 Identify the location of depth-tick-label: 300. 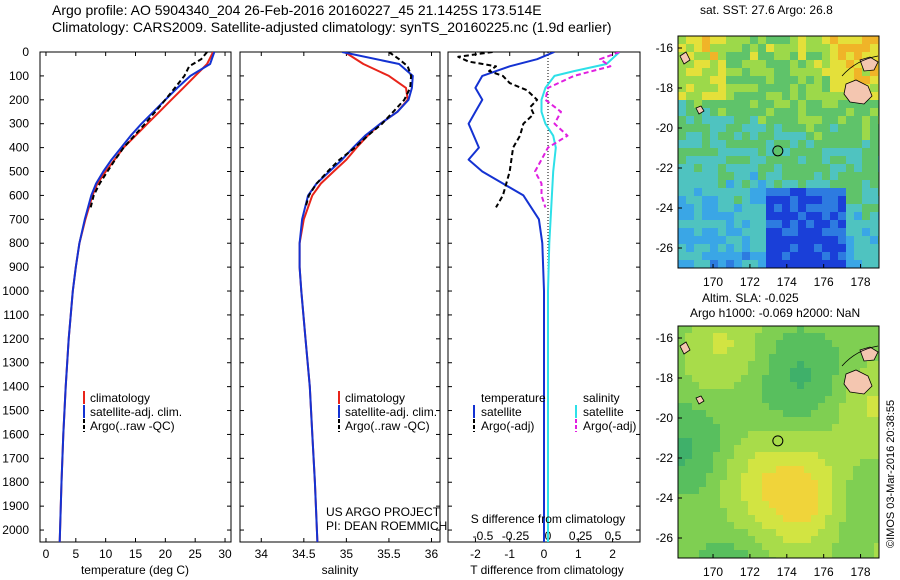
(19, 124).